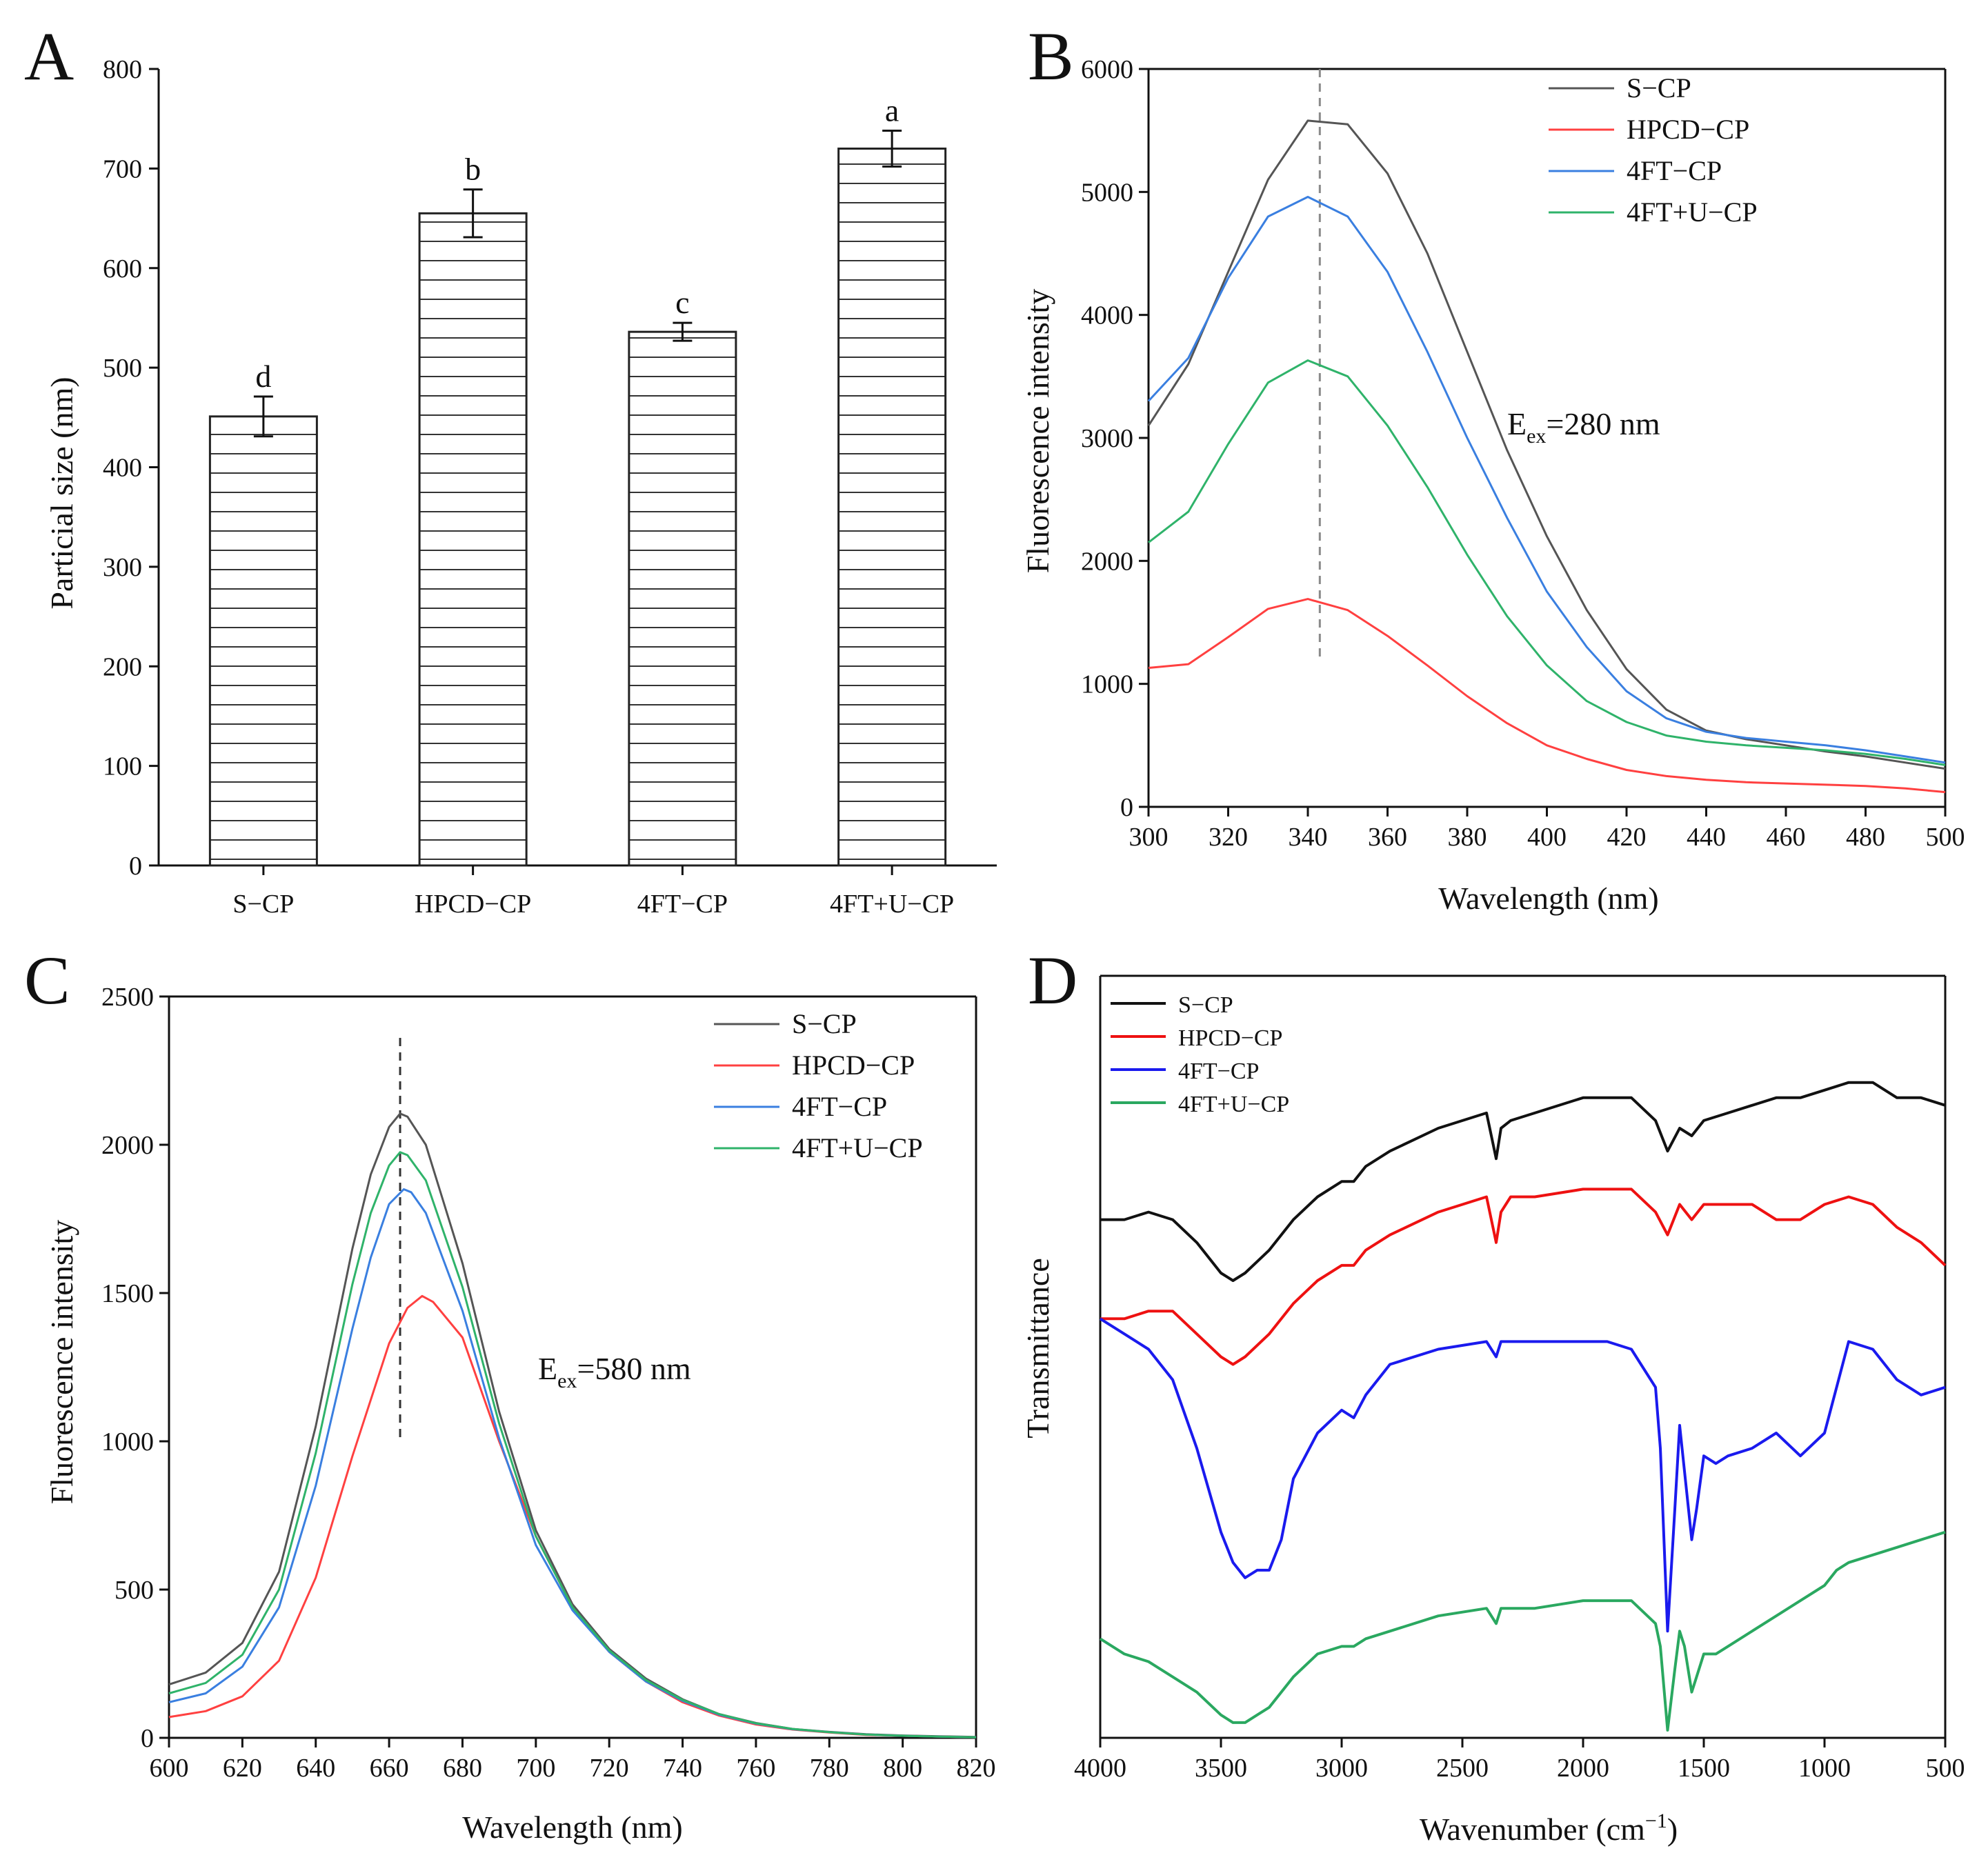 The width and height of the screenshot is (1988, 1873). Describe the element at coordinates (857, 1147) in the screenshot. I see `panel-c-legend-label: 4FT+U−CP` at that location.